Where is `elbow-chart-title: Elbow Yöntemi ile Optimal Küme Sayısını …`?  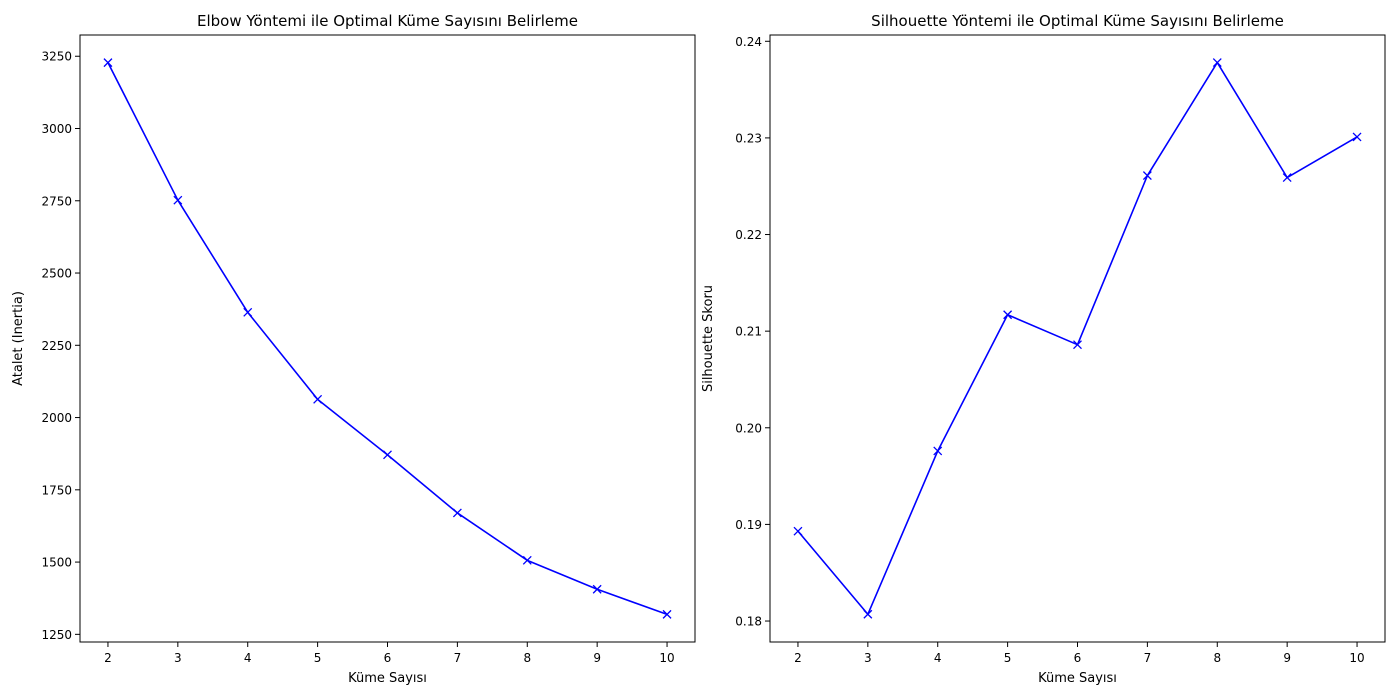 elbow-chart-title: Elbow Yöntemi ile Optimal Küme Sayısını … is located at coordinates (387, 21).